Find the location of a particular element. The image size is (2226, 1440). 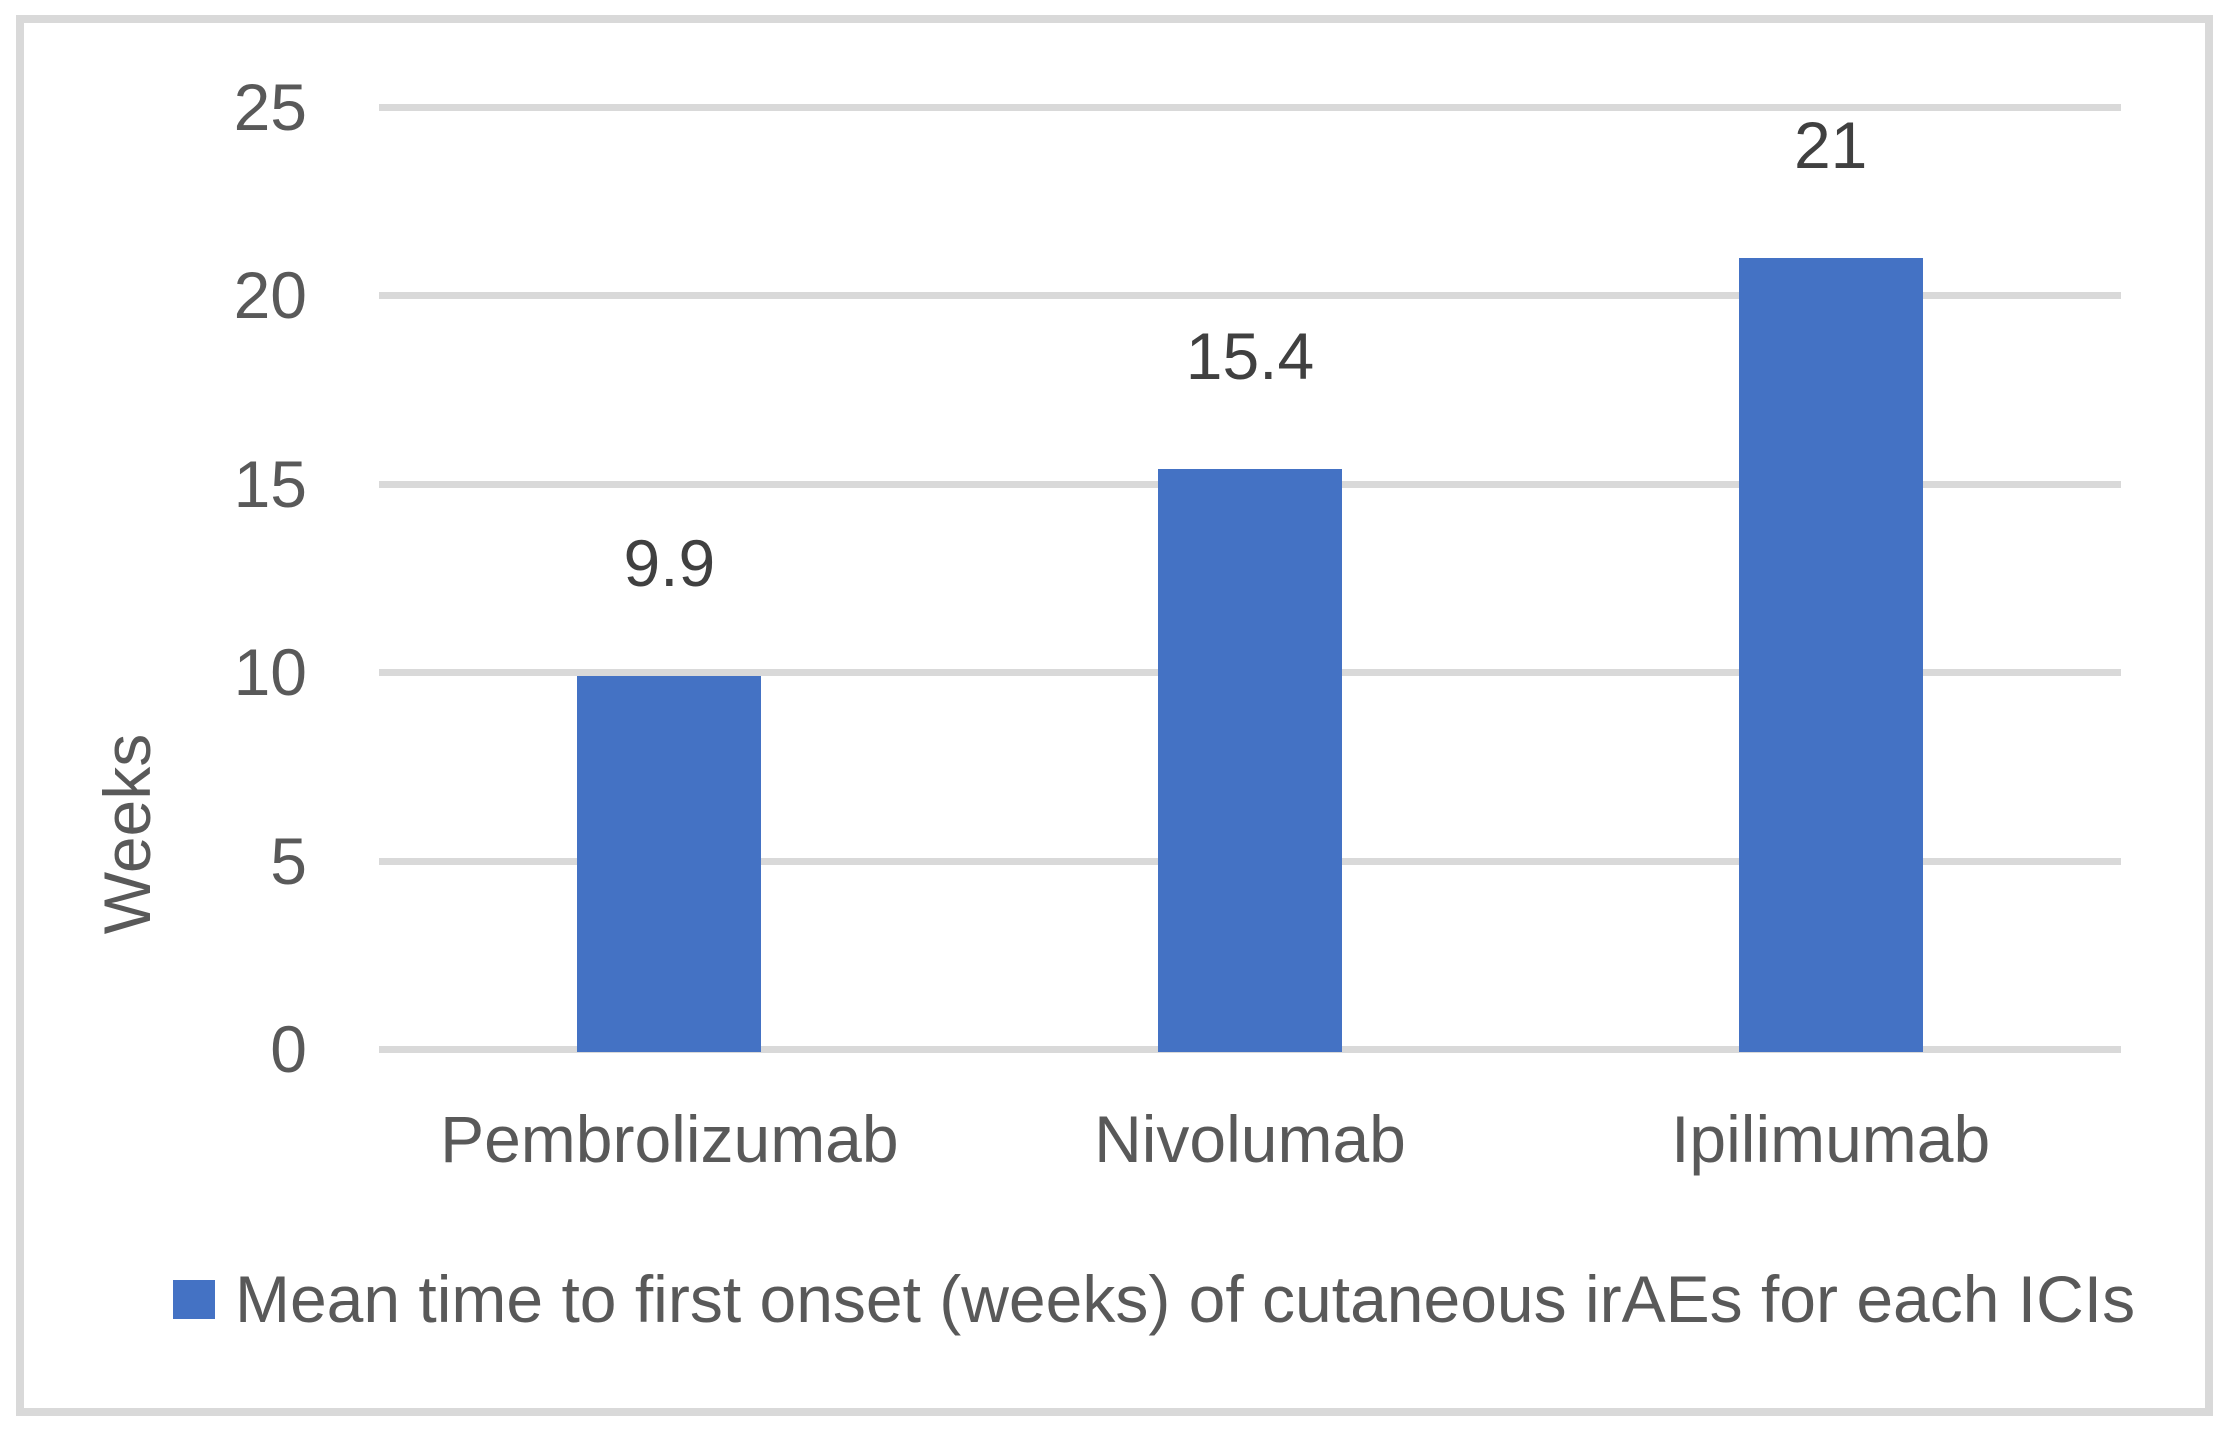

bar-nivolumab is located at coordinates (1250, 760).